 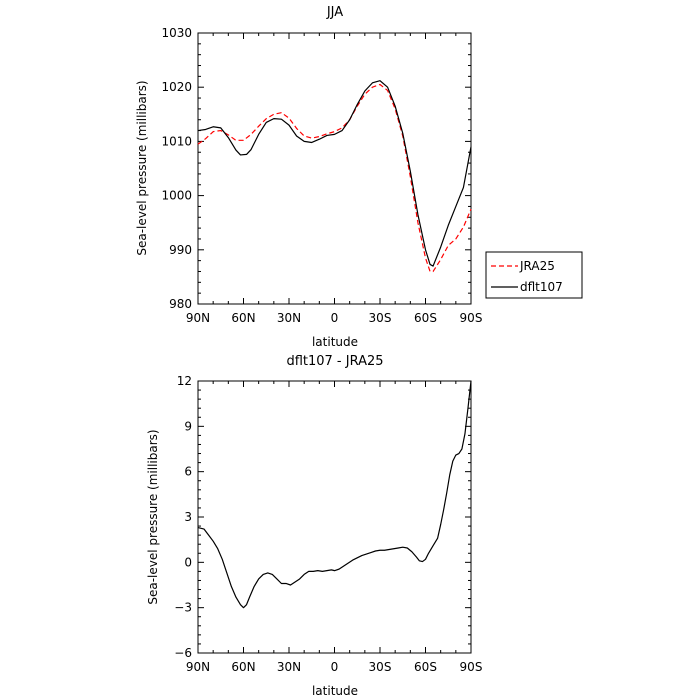 I want to click on legend-box, so click(x=534, y=275).